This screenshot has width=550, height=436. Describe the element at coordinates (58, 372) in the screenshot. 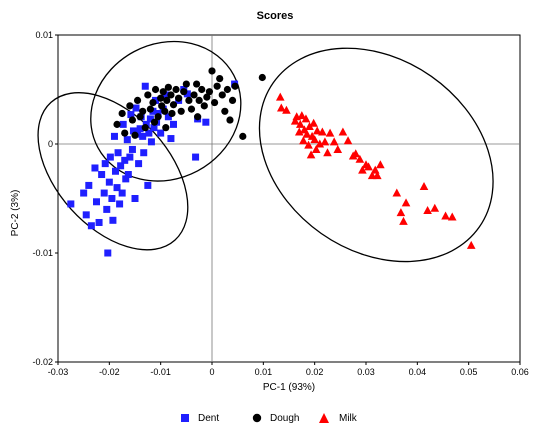

I see `x-tick-label: -0.03` at that location.